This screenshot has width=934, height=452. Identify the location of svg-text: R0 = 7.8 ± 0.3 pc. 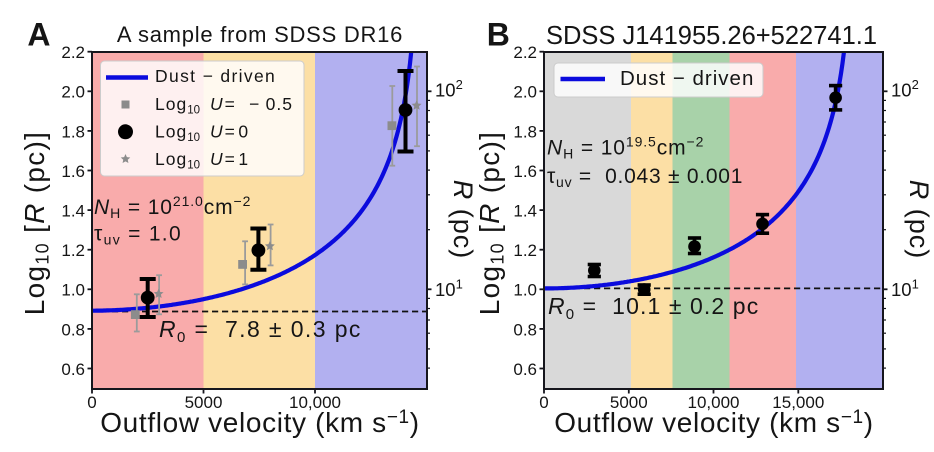
(260, 331).